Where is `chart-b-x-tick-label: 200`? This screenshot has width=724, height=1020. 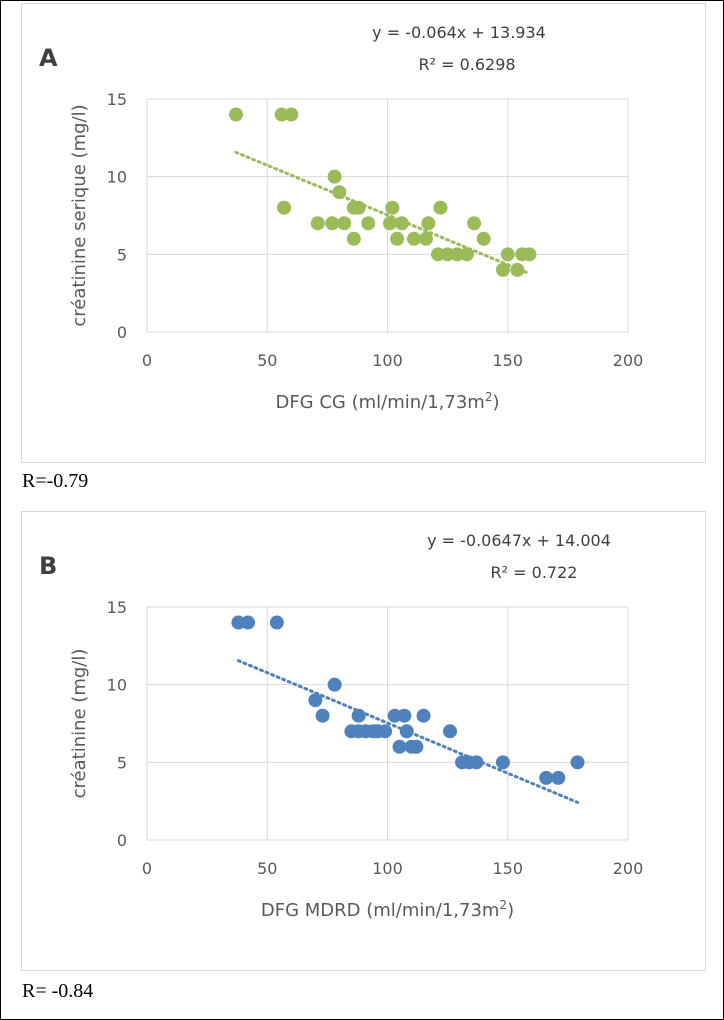
chart-b-x-tick-label: 200 is located at coordinates (628, 868).